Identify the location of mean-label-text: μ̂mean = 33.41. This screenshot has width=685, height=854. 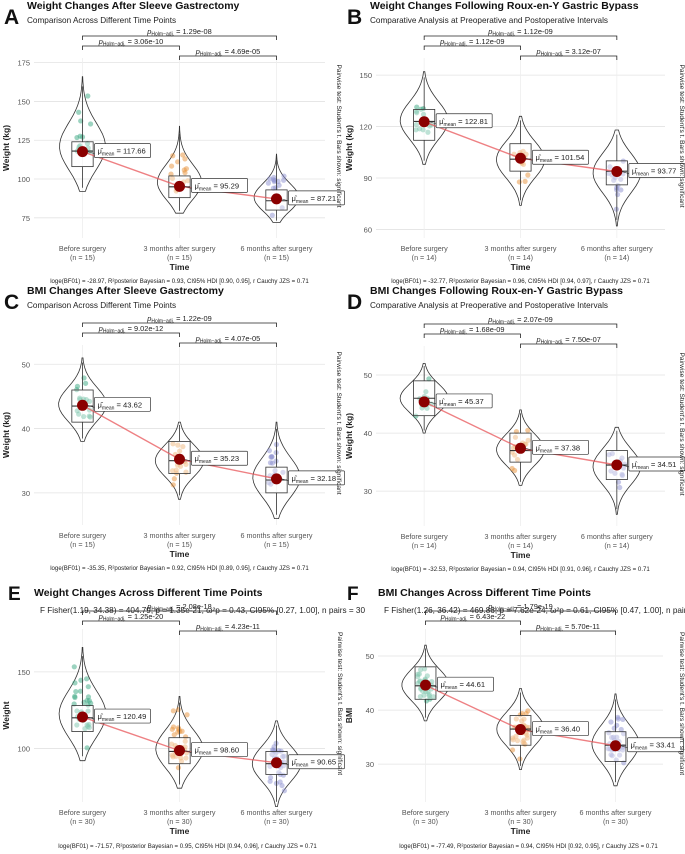
(653, 746).